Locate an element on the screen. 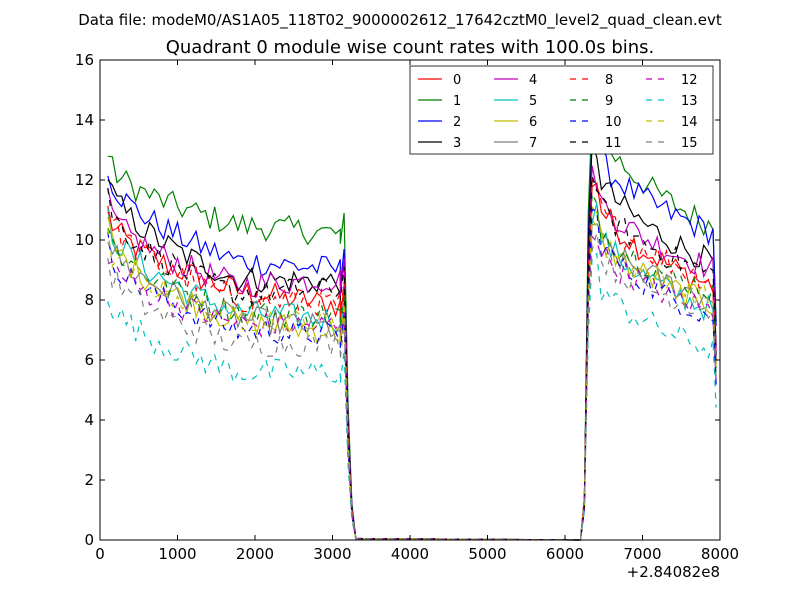 This screenshot has height=600, width=800. legend-entry-8: 8 is located at coordinates (591, 80).